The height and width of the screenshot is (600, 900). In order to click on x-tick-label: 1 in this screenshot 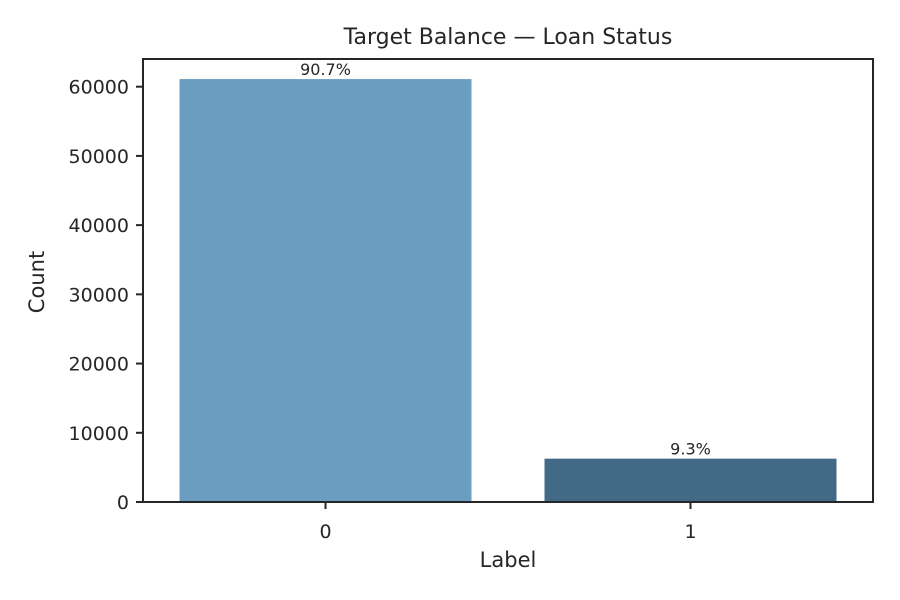, I will do `click(690, 532)`.